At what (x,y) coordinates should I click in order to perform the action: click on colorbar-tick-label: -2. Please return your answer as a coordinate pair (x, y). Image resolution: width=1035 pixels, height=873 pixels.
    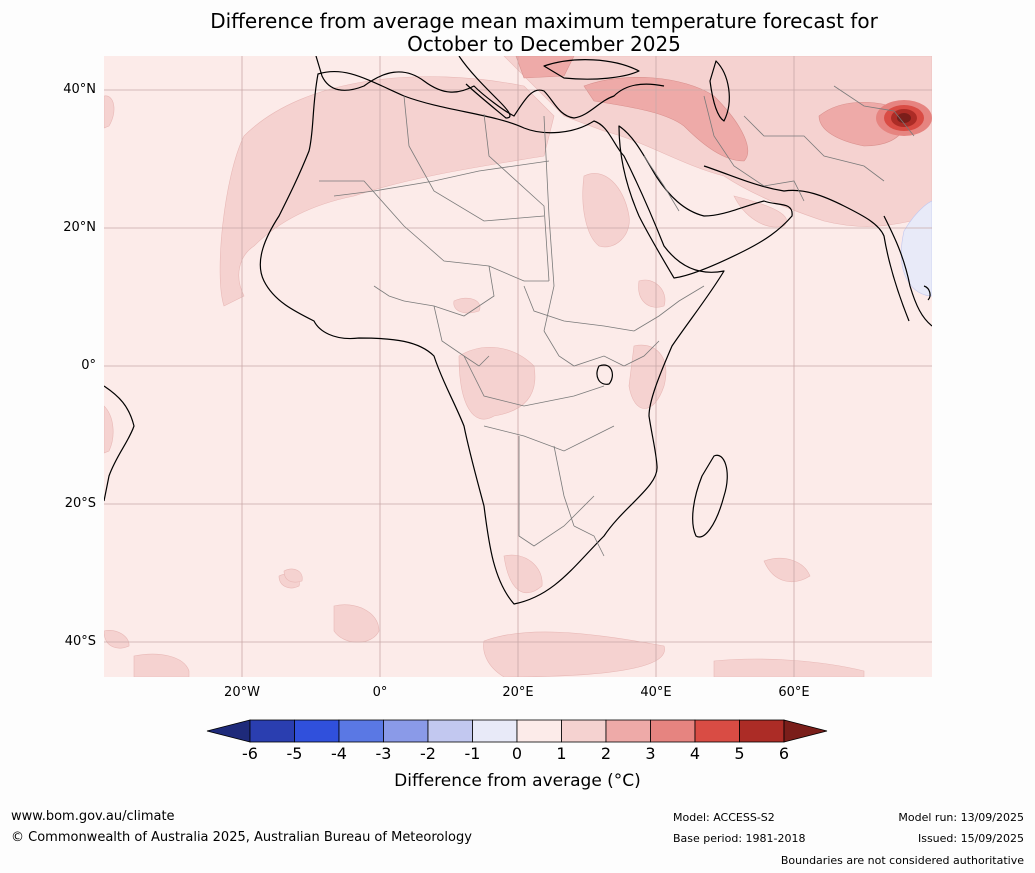
    Looking at the image, I should click on (428, 753).